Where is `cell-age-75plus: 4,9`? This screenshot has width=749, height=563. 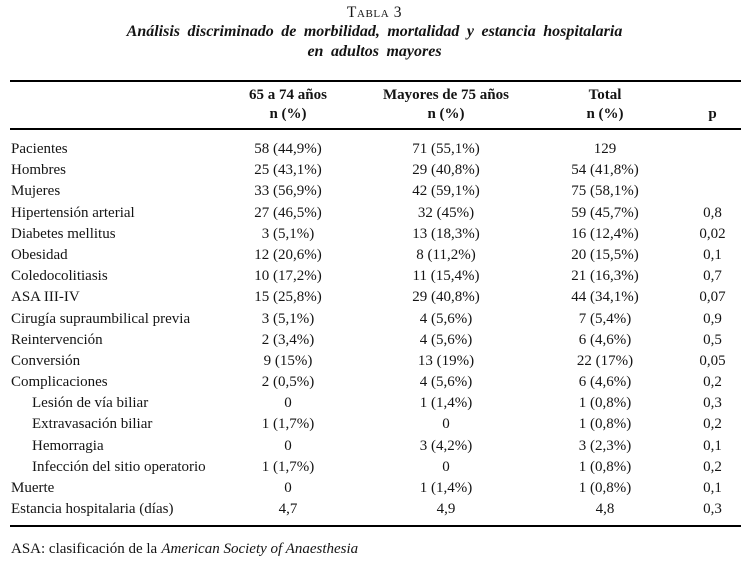 cell-age-75plus: 4,9 is located at coordinates (446, 509).